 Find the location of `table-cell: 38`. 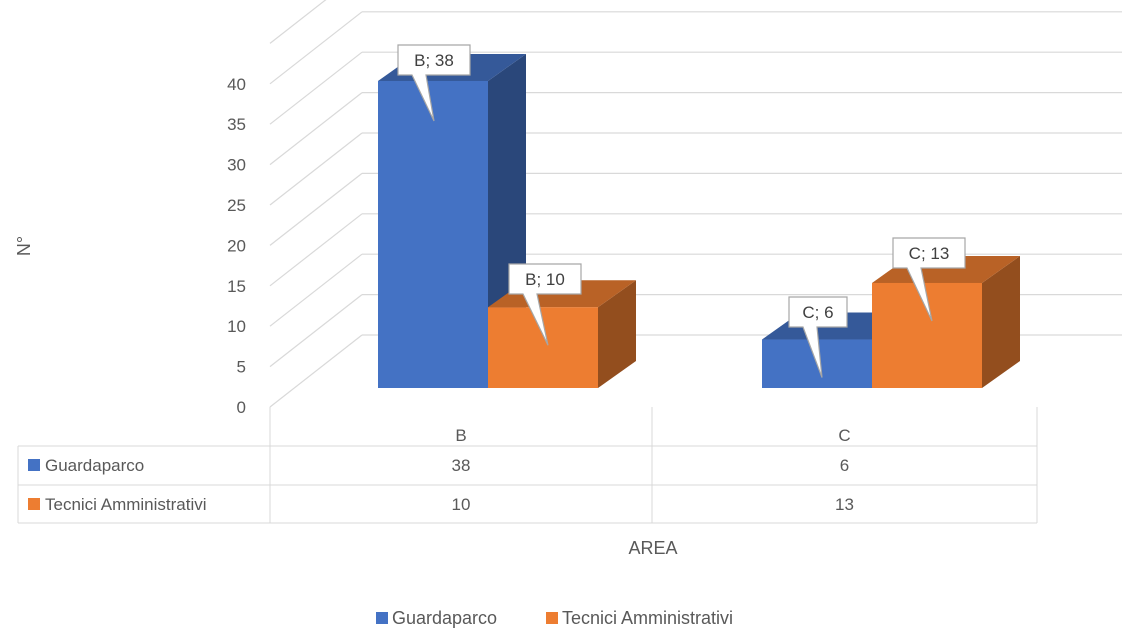

table-cell: 38 is located at coordinates (461, 465).